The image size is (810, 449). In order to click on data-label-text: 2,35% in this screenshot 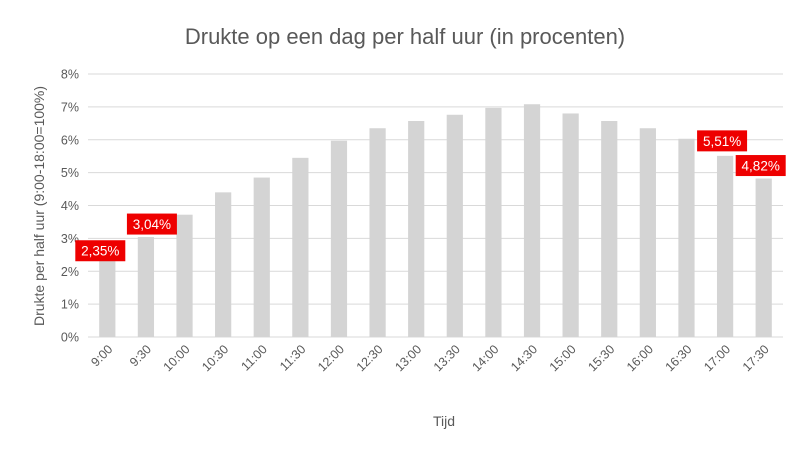, I will do `click(100, 251)`.